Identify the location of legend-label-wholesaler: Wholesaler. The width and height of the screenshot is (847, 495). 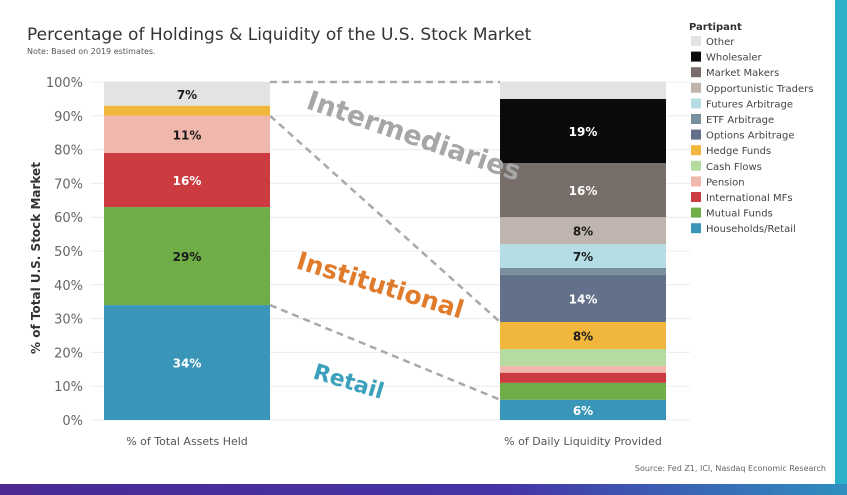
(734, 58).